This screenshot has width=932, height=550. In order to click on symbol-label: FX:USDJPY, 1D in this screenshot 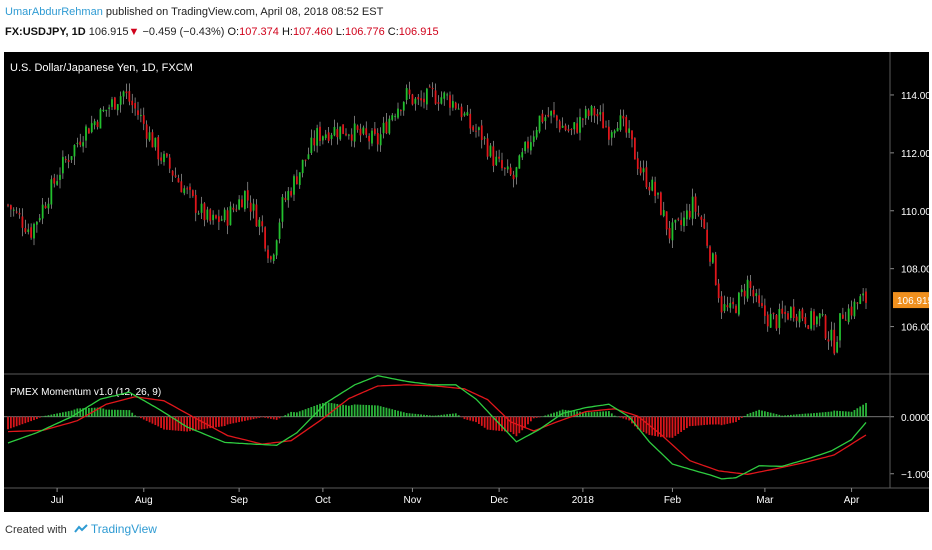, I will do `click(45, 32)`.